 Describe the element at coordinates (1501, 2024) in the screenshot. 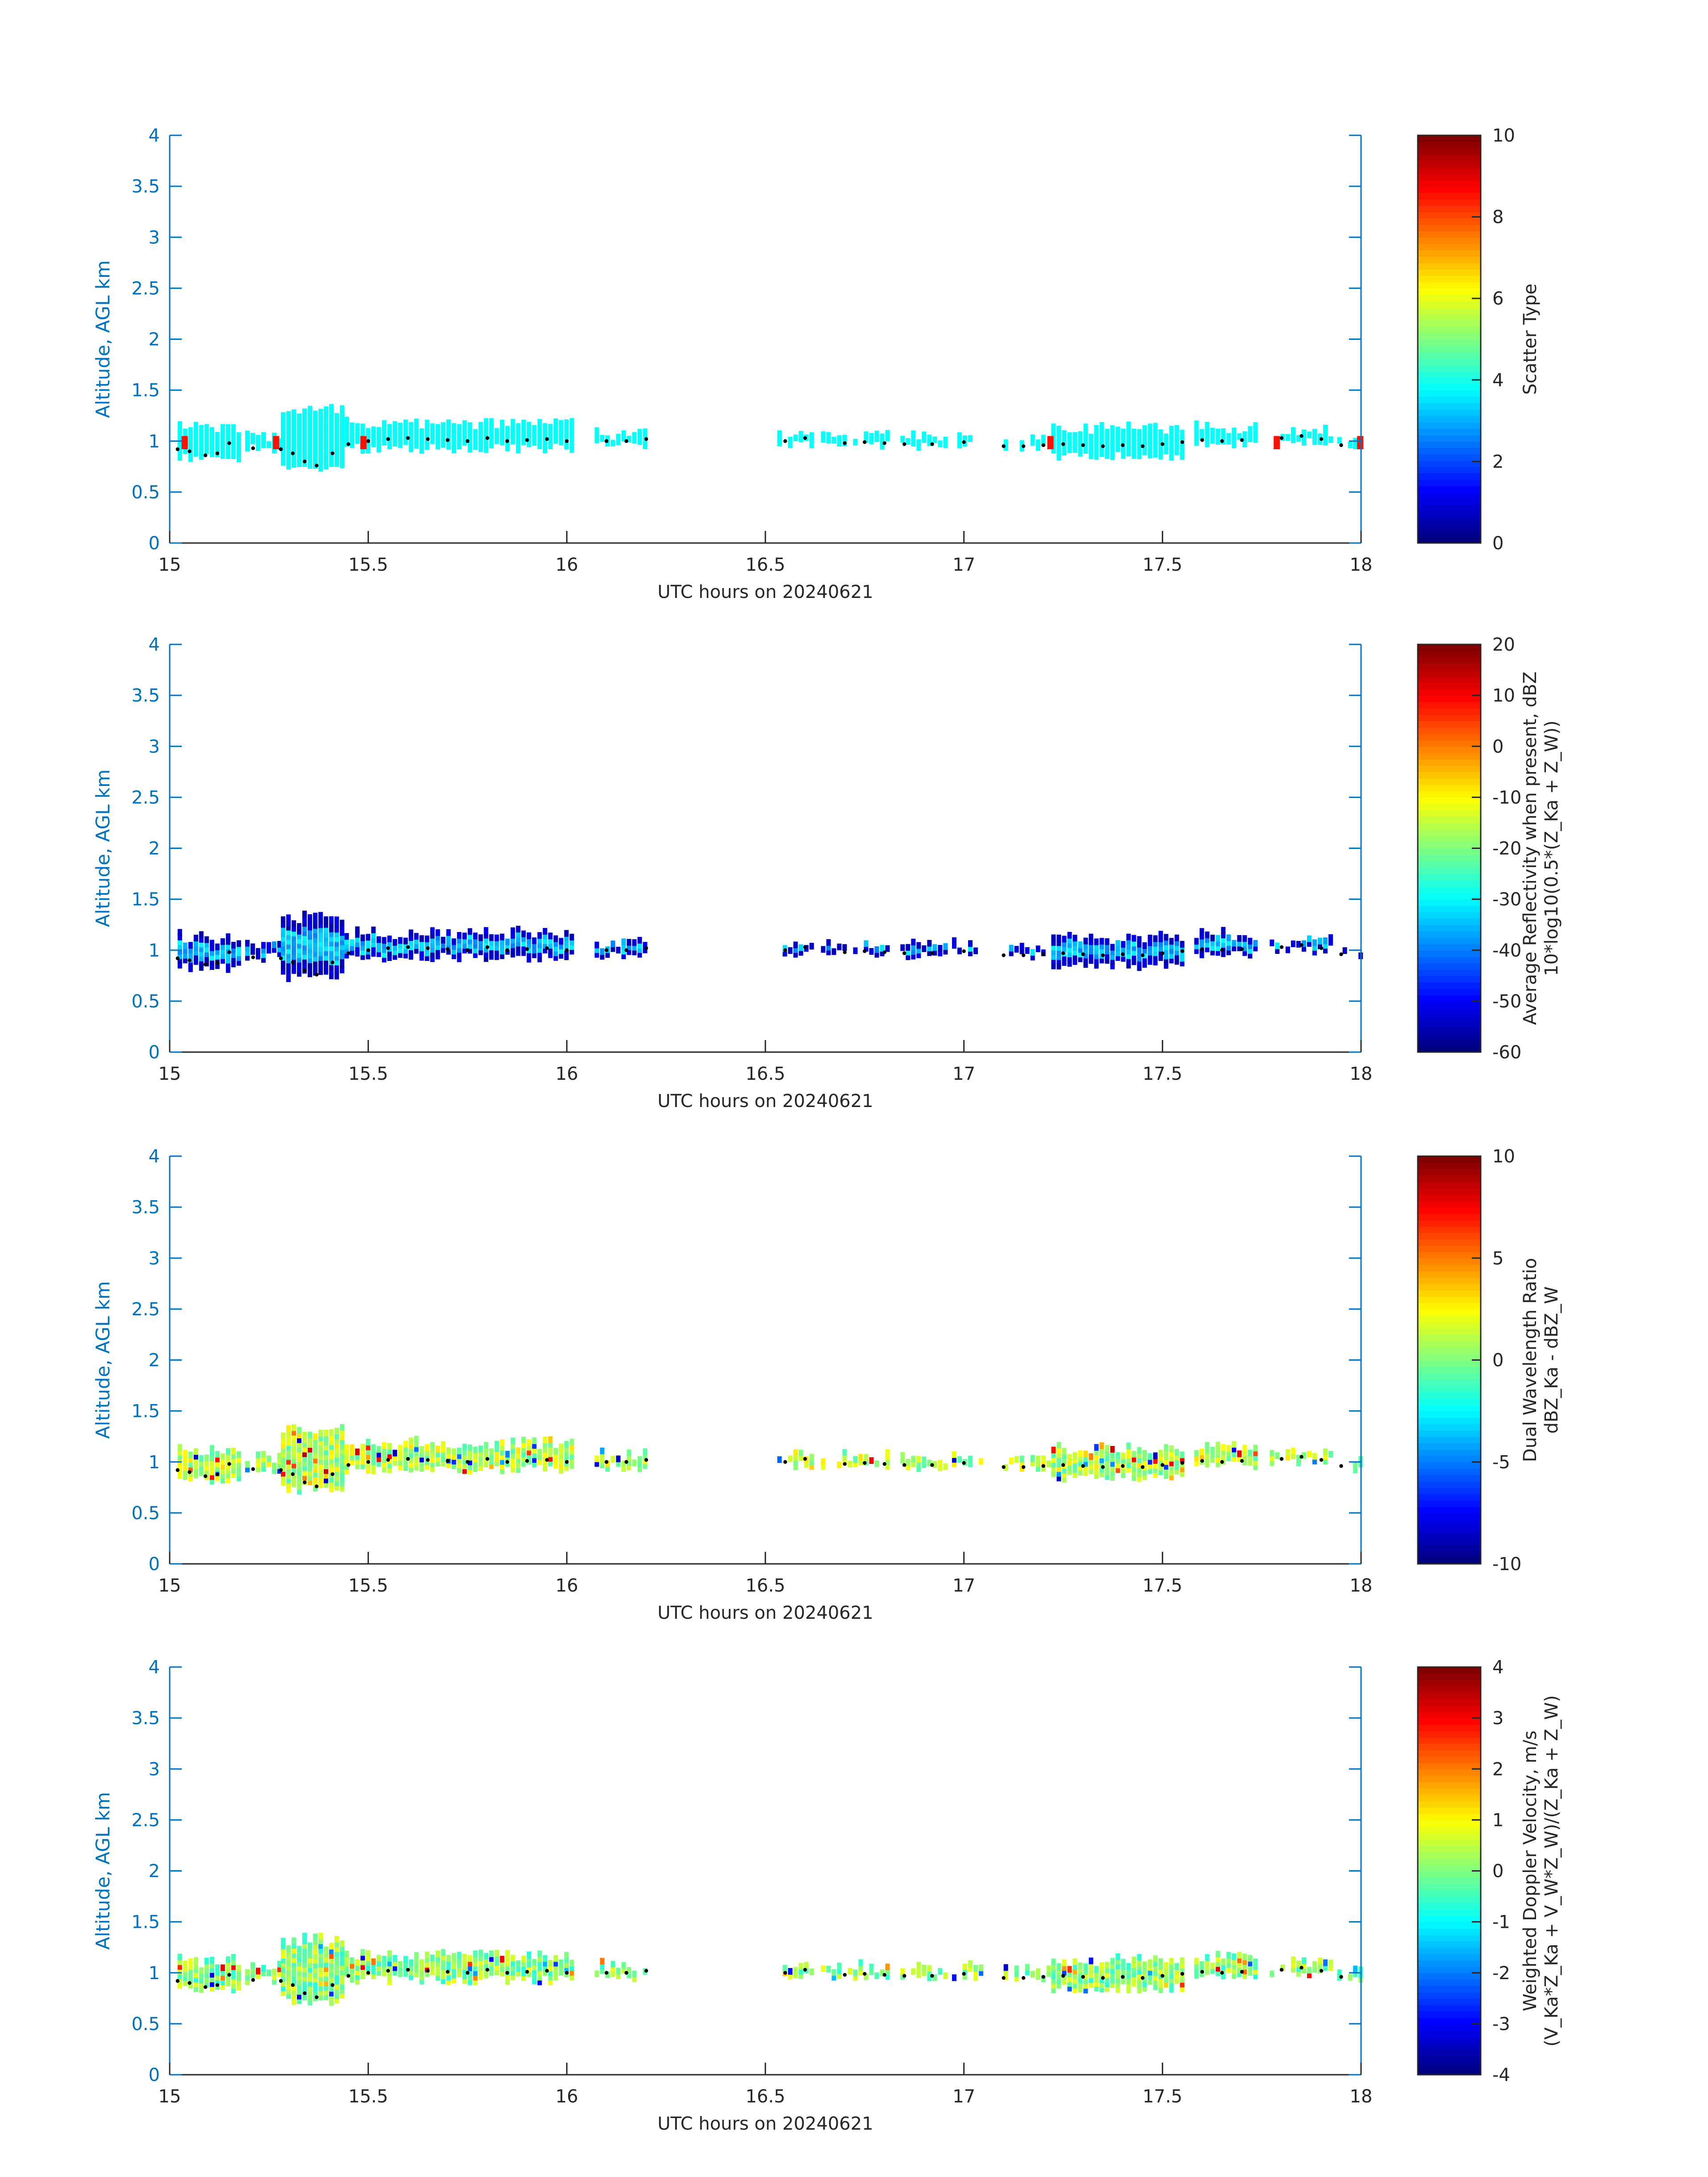

I see `colorbar-tick-label: -3` at that location.